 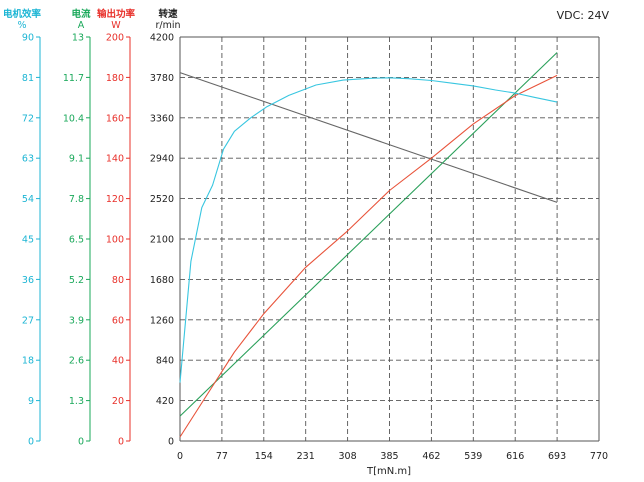 I want to click on y-tick-label-current: 5.2, so click(x=76, y=280).